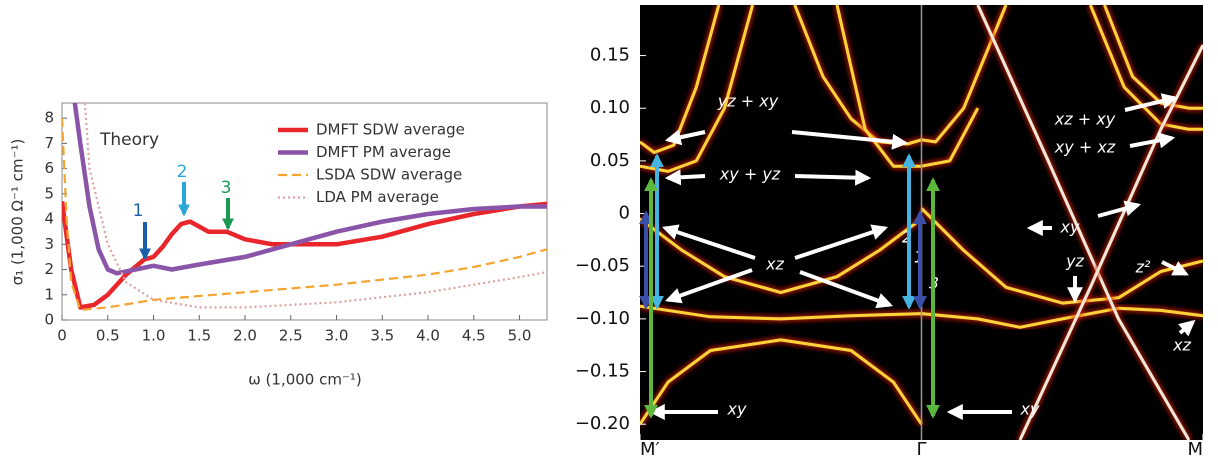 Image resolution: width=1218 pixels, height=460 pixels. What do you see at coordinates (748, 101) in the screenshot?
I see `annotation: yz + xy` at bounding box center [748, 101].